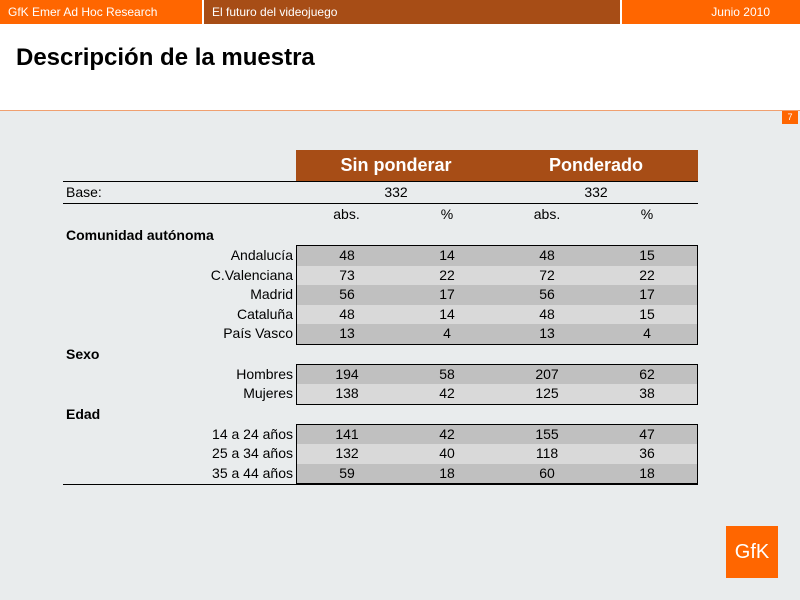 The image size is (800, 600). Describe the element at coordinates (380, 354) in the screenshot. I see `section-title-row: Sexo` at that location.